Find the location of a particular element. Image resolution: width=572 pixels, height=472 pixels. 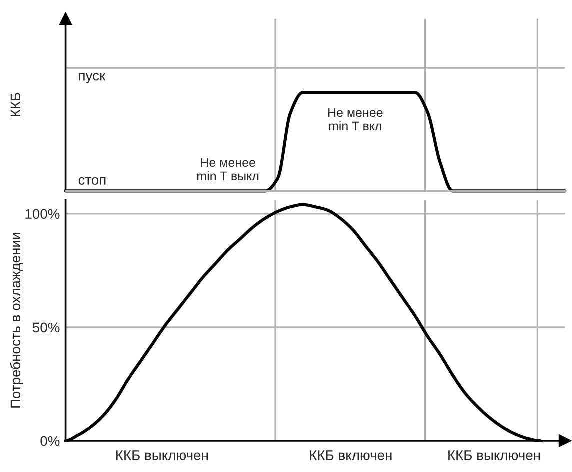

y-tick-label: 50% is located at coordinates (46, 327).